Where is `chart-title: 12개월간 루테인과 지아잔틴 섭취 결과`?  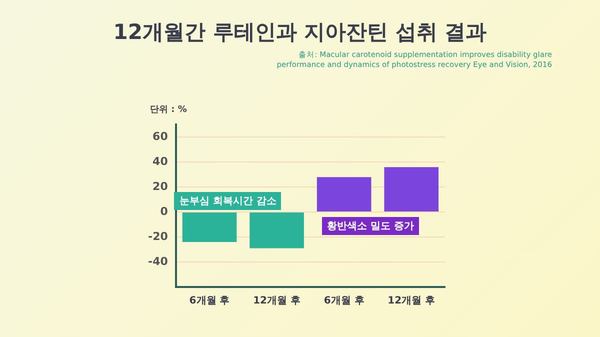
chart-title: 12개월간 루테인과 지아잔틴 섭취 결과 is located at coordinates (300, 32).